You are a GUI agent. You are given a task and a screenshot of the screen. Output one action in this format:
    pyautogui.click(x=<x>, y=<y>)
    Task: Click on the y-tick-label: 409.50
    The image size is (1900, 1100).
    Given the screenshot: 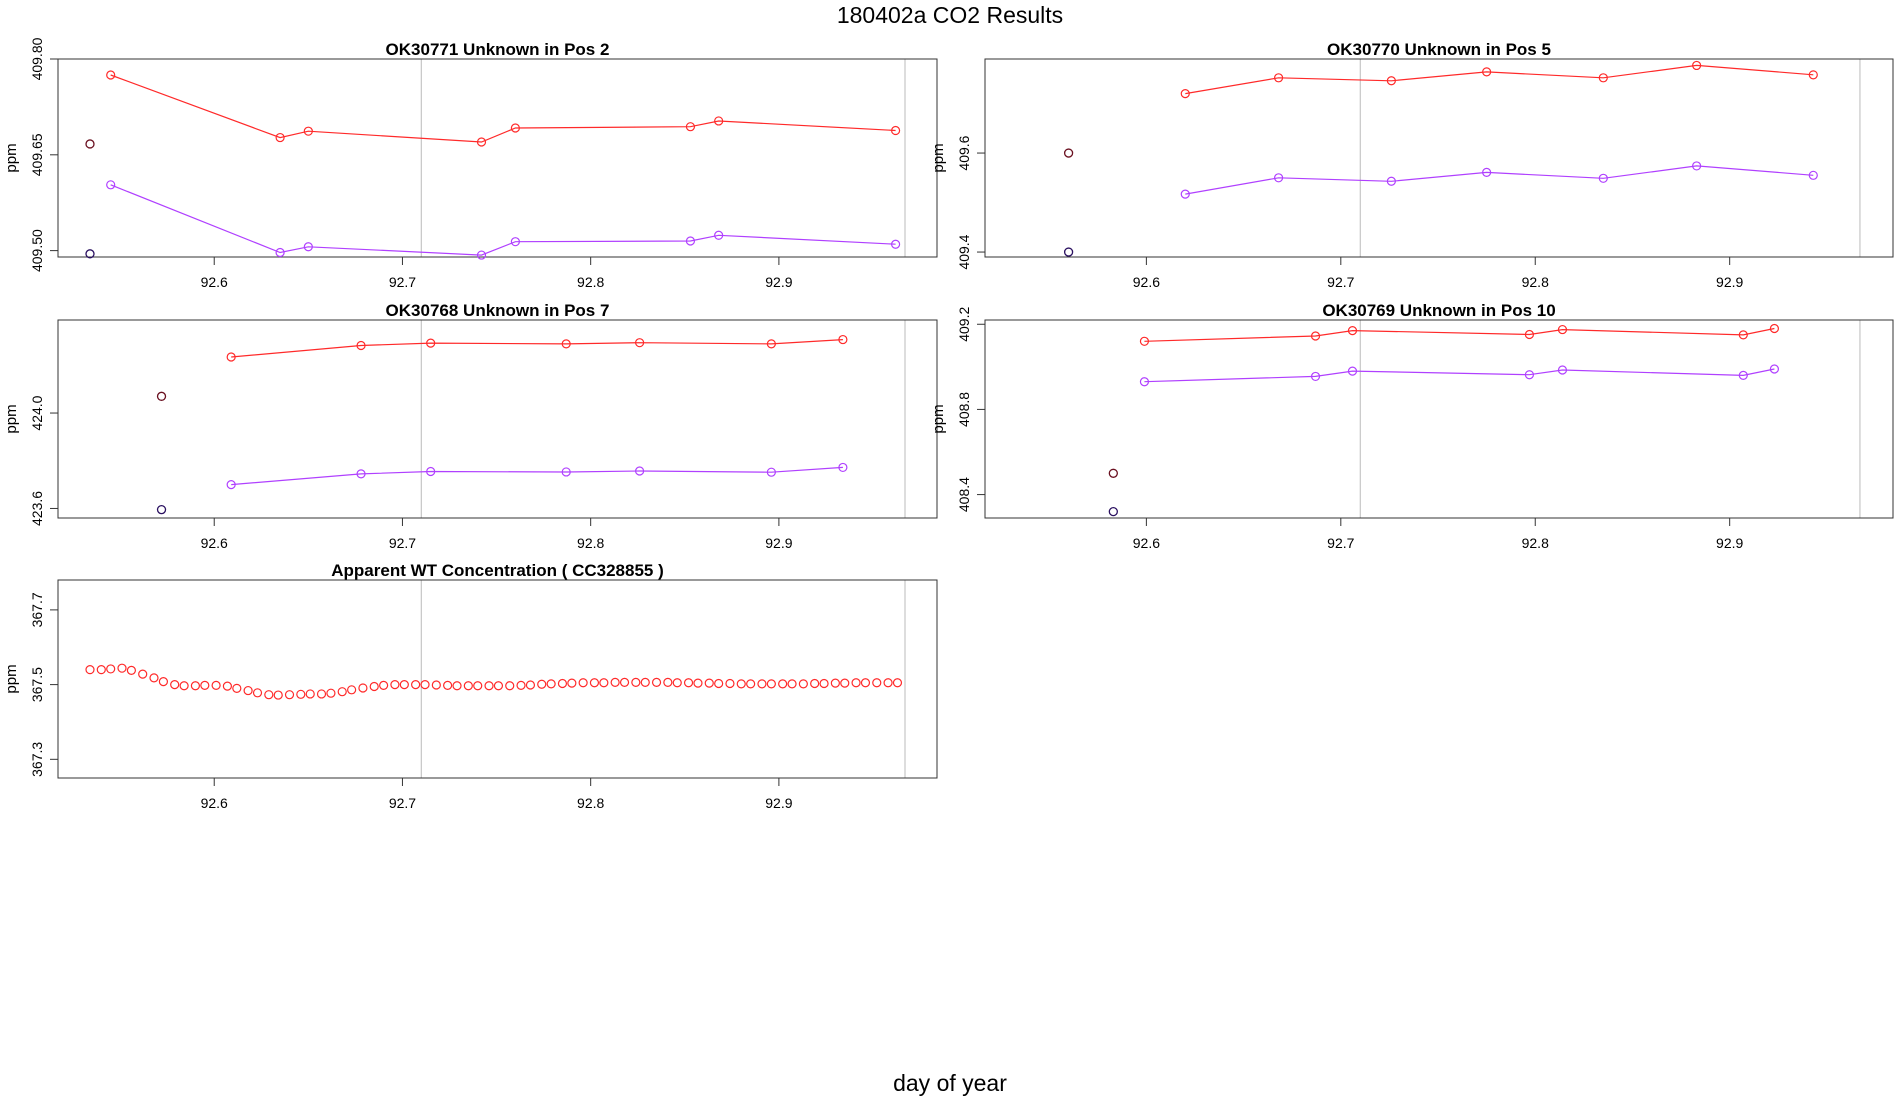 What is the action you would take?
    pyautogui.click(x=37, y=250)
    